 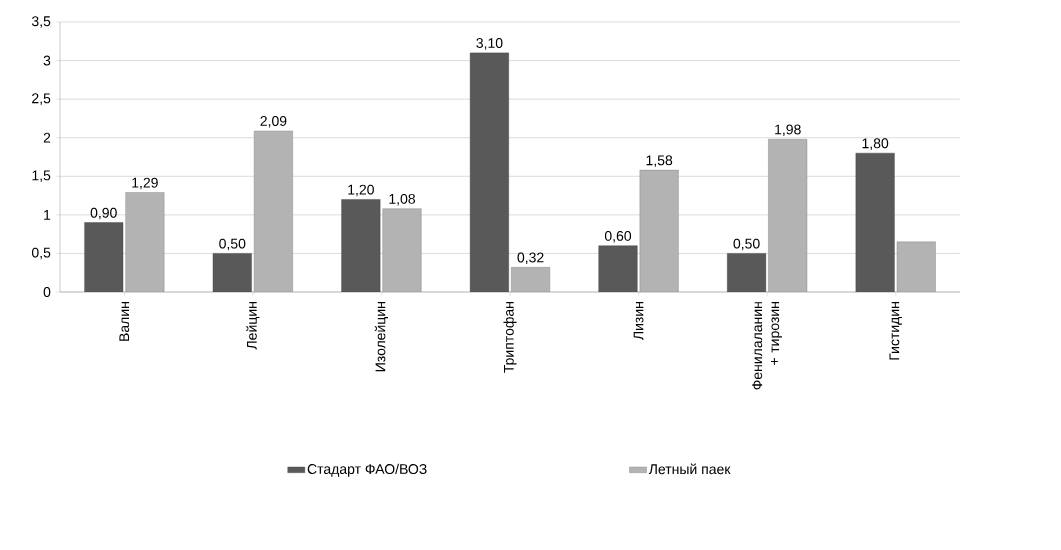 What do you see at coordinates (659, 161) in the screenshot?
I see `data-label: 1,58` at bounding box center [659, 161].